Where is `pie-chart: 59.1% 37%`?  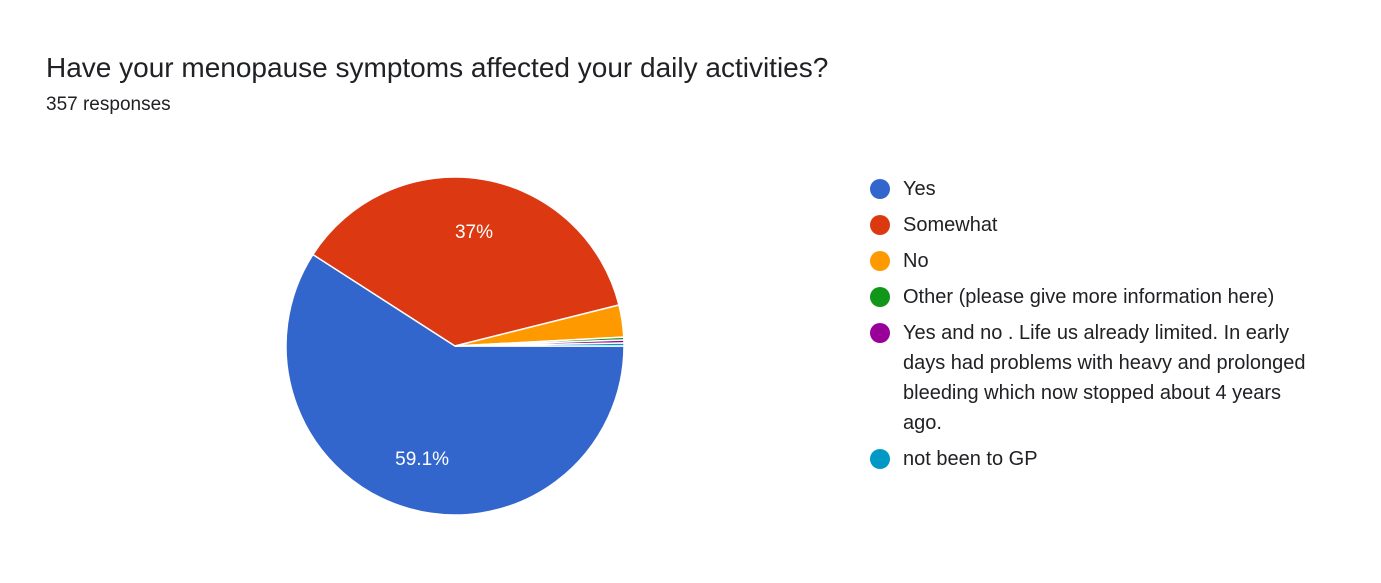
pie-chart: 59.1% 37% is located at coordinates (455, 346).